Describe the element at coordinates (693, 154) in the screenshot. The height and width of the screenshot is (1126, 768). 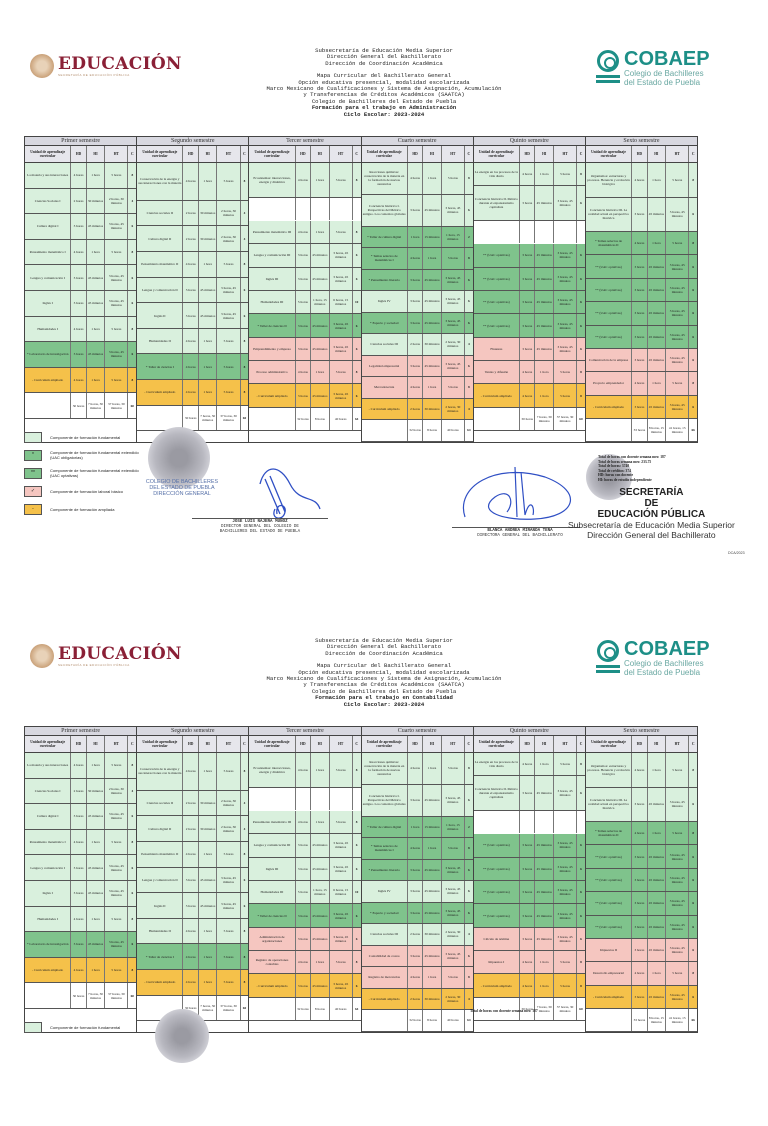
I see `column-header: C` at that location.